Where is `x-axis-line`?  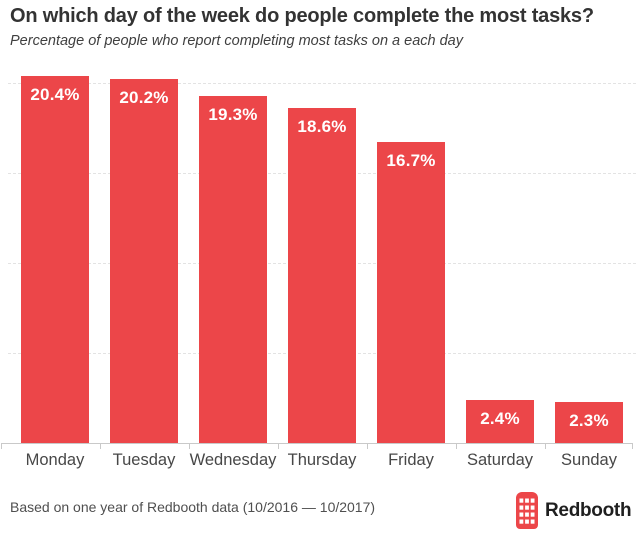 x-axis-line is located at coordinates (317, 443).